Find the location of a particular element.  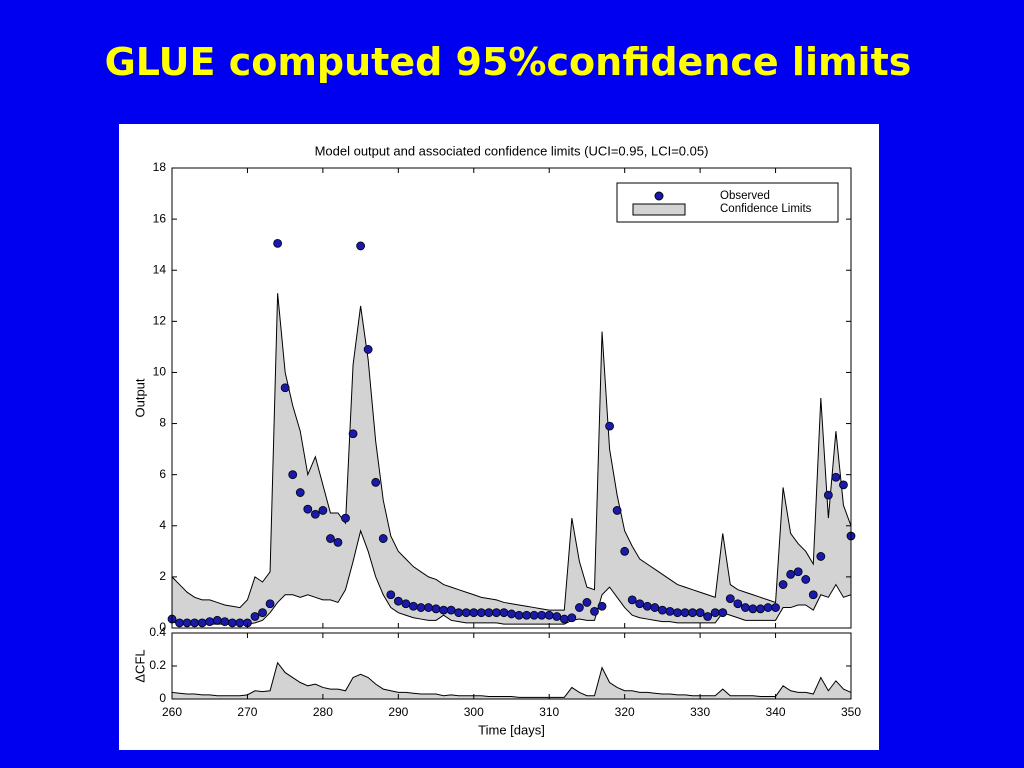

legend-marker is located at coordinates (659, 196).